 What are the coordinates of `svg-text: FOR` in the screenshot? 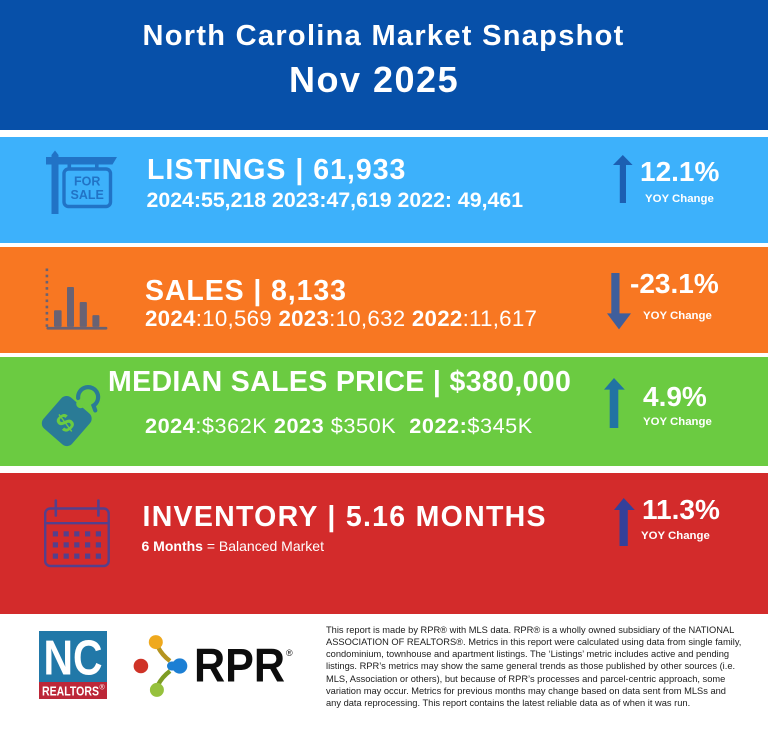 It's located at (87, 181).